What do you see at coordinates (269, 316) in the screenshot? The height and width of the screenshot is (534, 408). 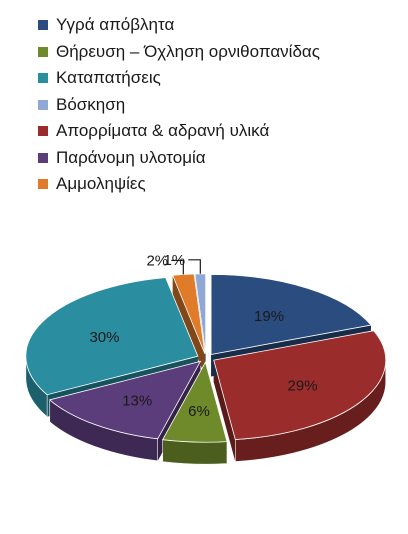 I see `data-label: 19%` at bounding box center [269, 316].